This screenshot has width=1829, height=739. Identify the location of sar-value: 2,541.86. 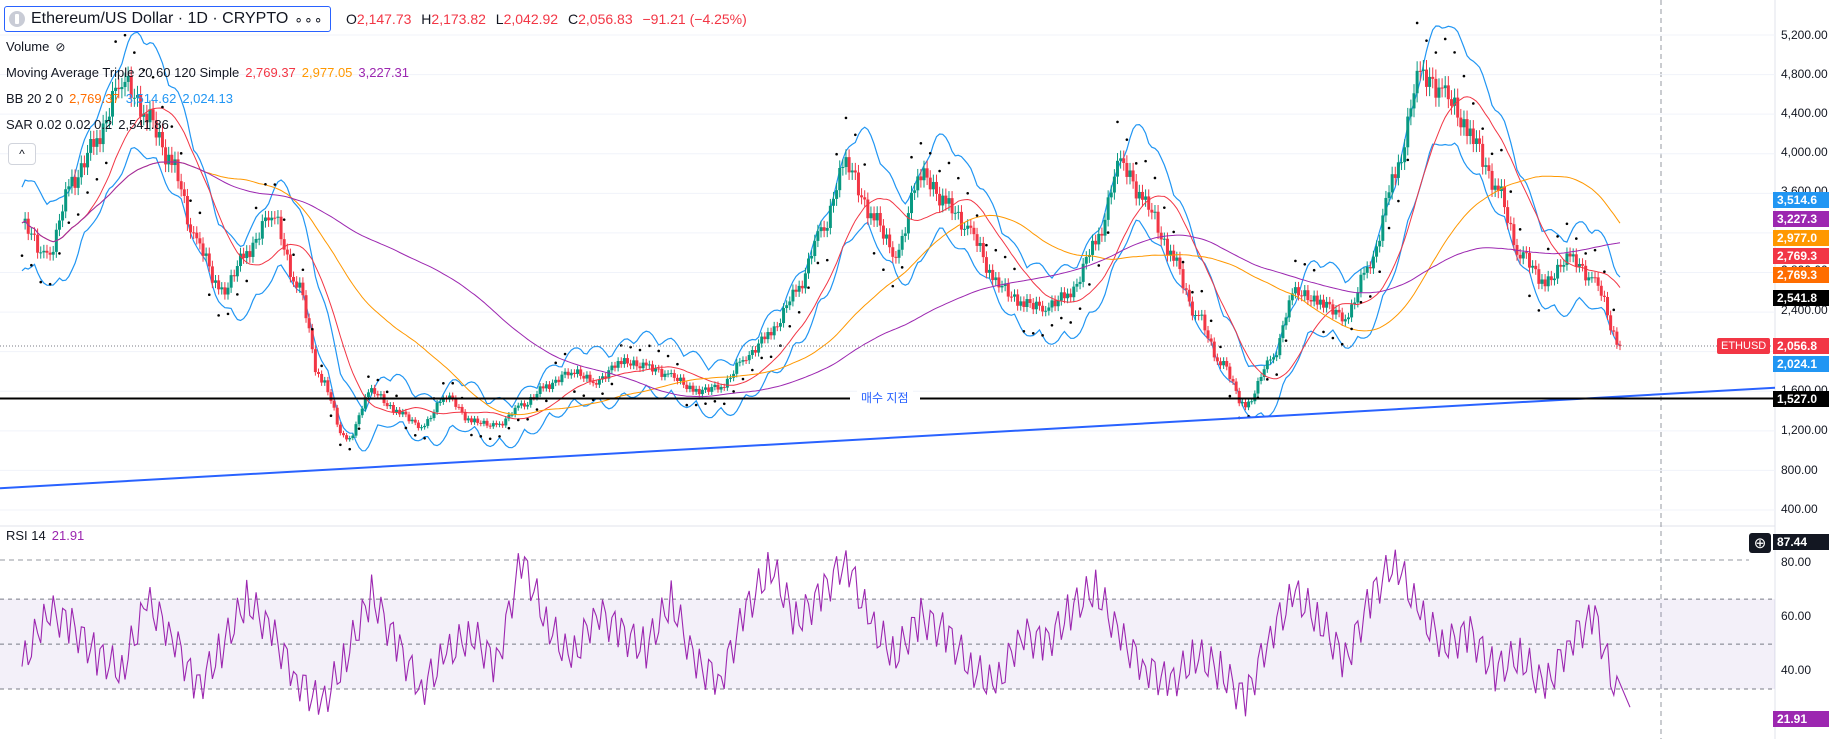
(143, 124).